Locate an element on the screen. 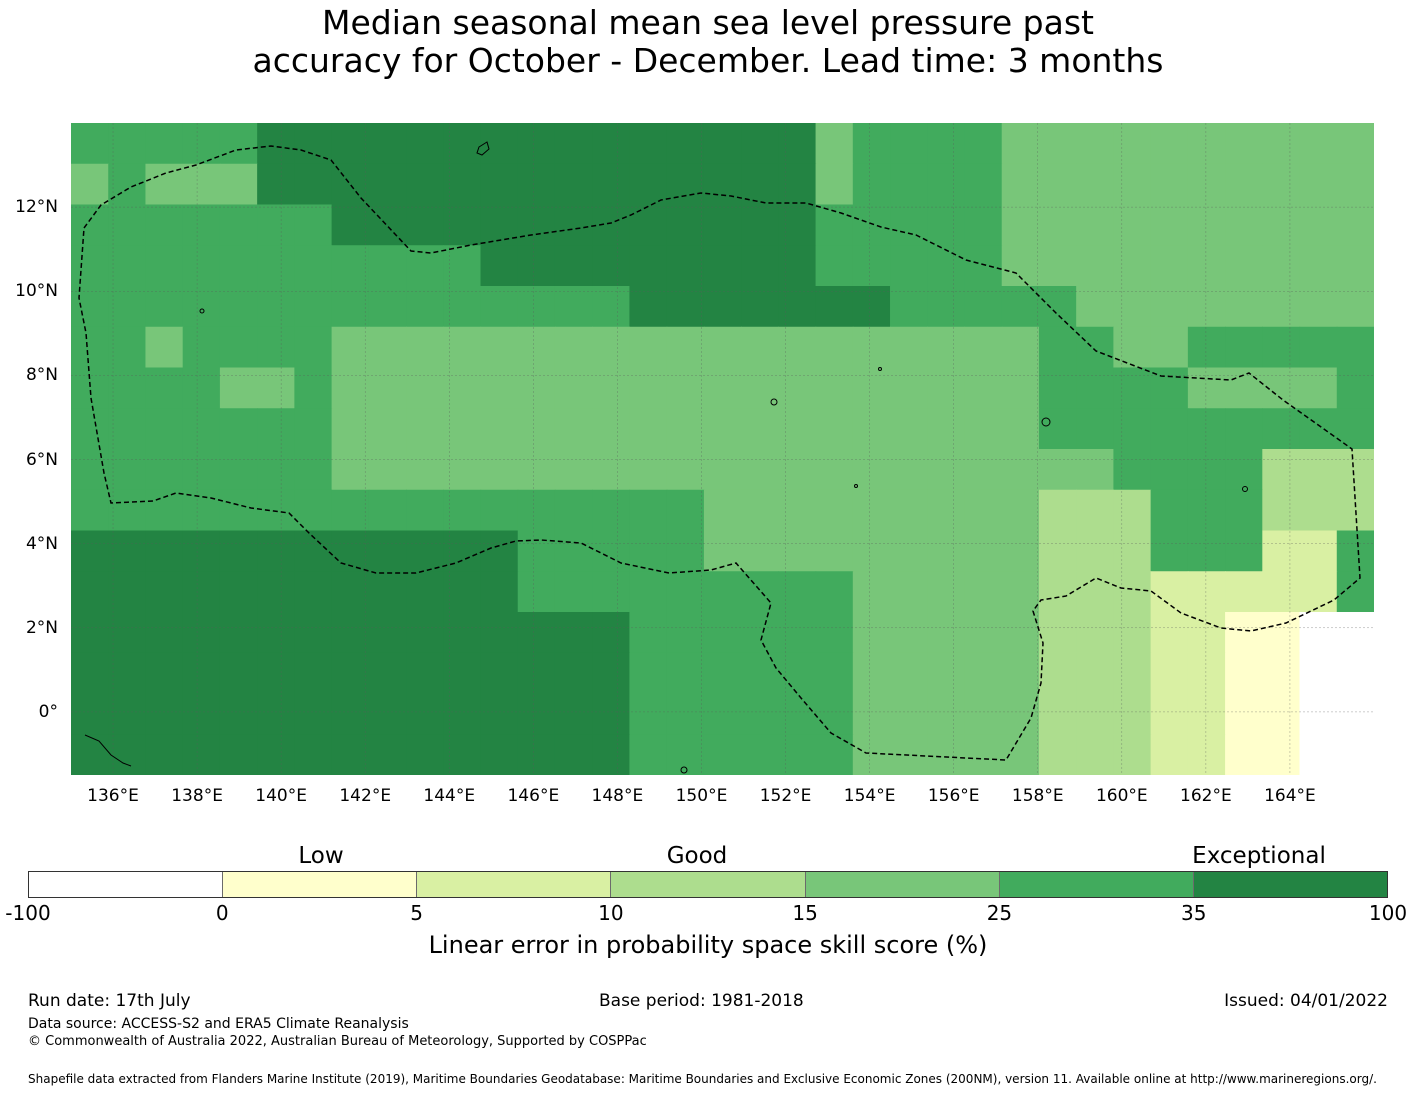 The width and height of the screenshot is (1416, 1095). colorbar-segment is located at coordinates (1289, 884).